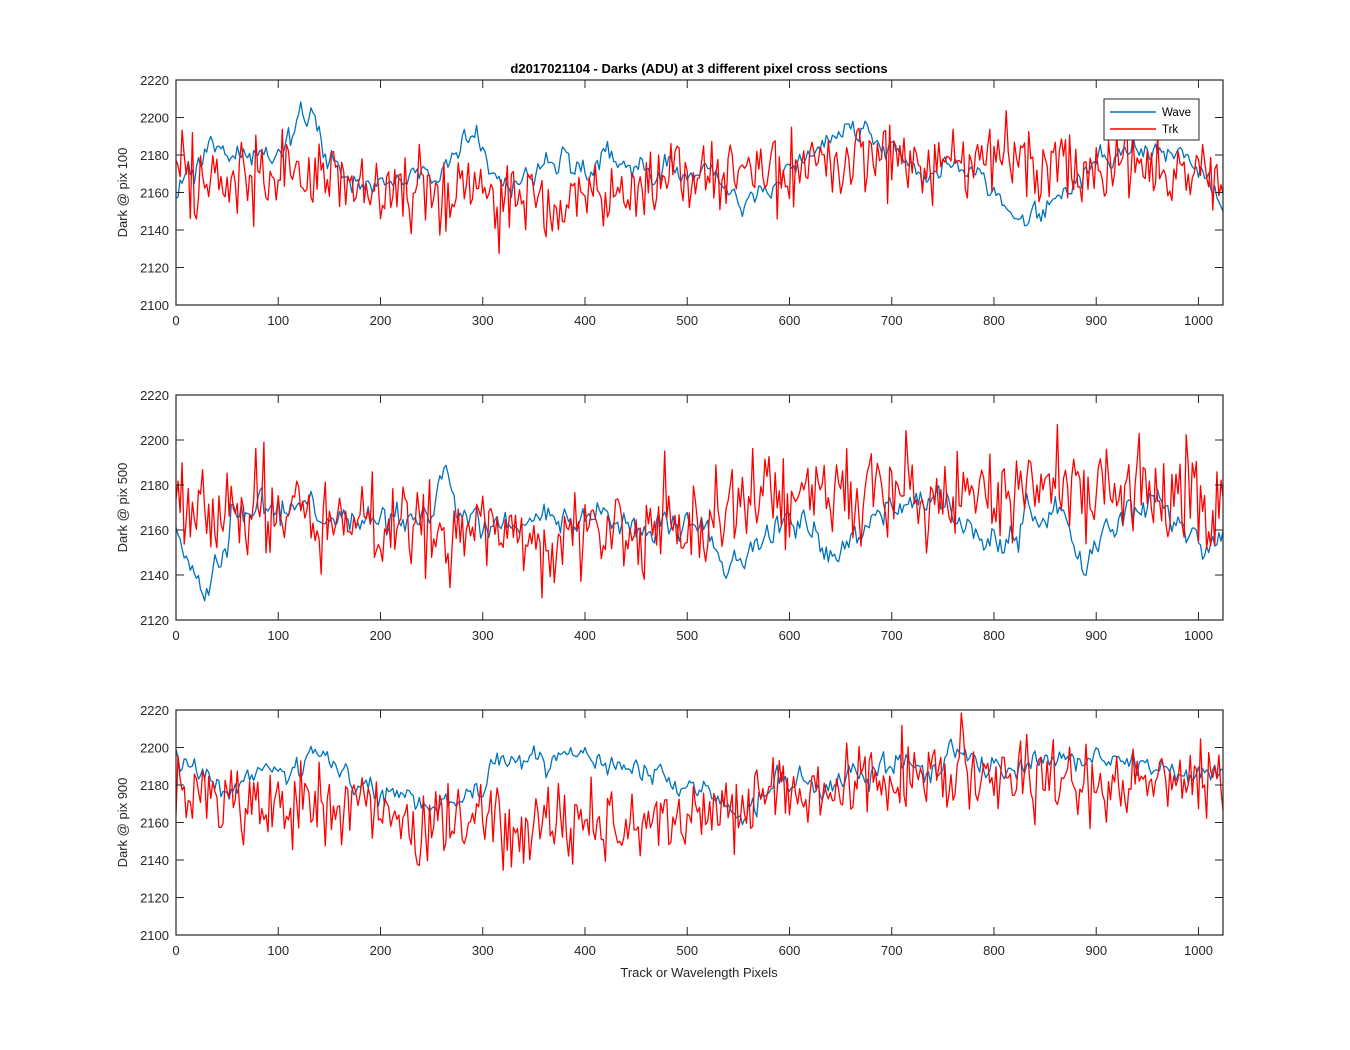  What do you see at coordinates (122, 508) in the screenshot?
I see `y-axis-label: Dark @ pix 500` at bounding box center [122, 508].